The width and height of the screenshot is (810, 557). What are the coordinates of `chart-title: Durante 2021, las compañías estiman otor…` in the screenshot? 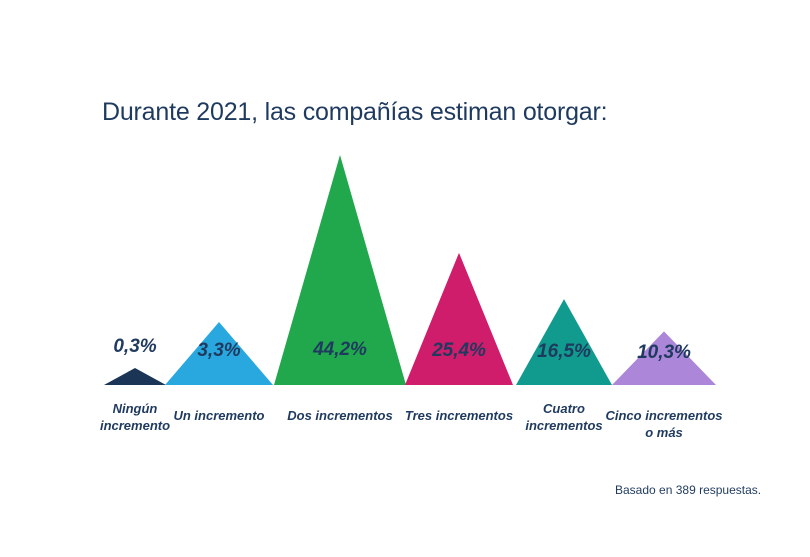 It's located at (355, 112).